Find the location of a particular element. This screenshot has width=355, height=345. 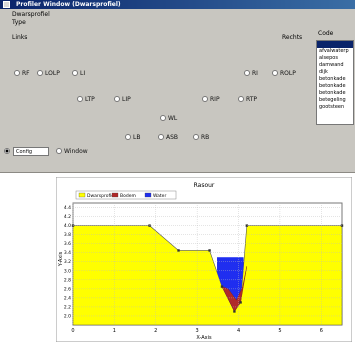

radio-lolp: LOLP is located at coordinates (48, 74).